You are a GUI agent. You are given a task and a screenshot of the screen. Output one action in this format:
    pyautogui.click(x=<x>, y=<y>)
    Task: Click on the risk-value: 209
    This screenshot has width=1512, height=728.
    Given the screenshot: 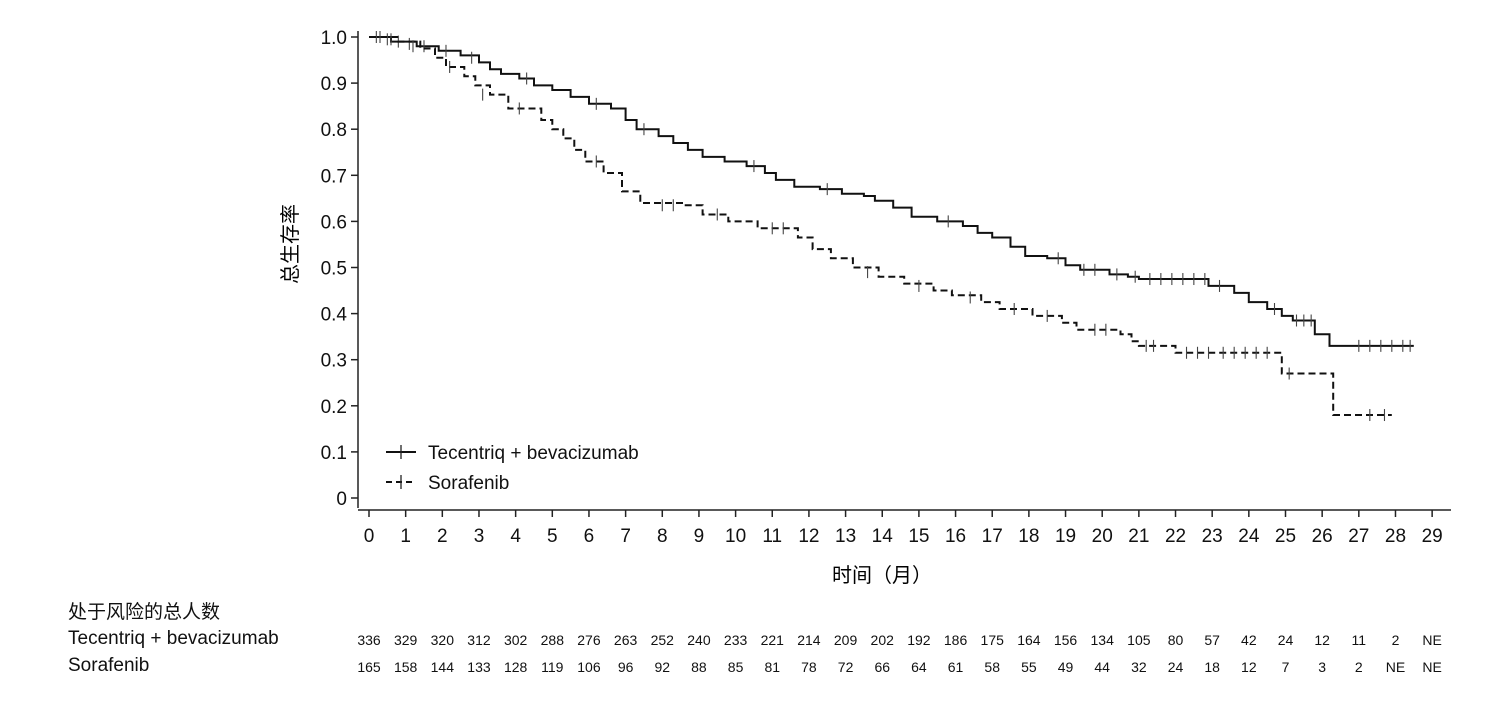 What is the action you would take?
    pyautogui.click(x=845, y=640)
    